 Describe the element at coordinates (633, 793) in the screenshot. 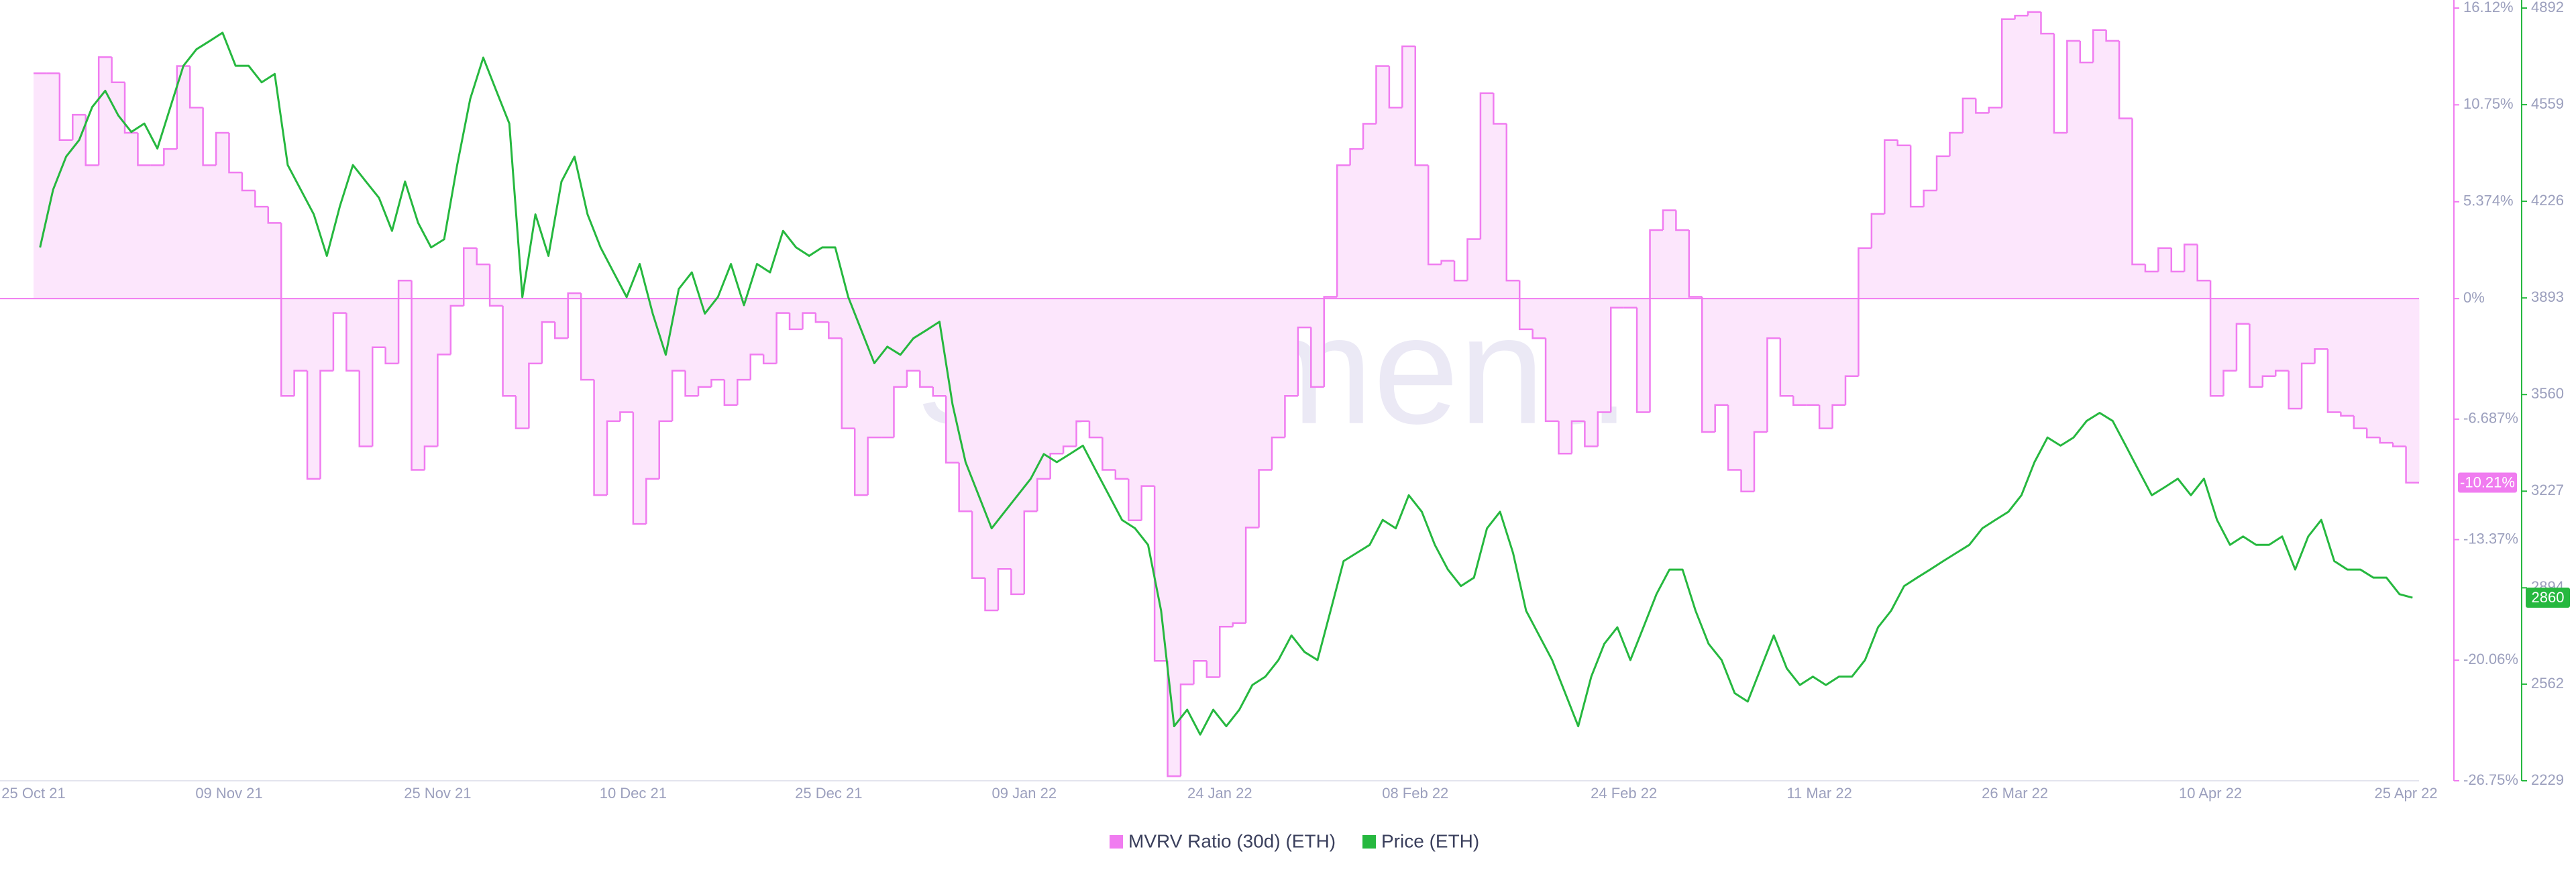

I see `x-tick-label: 10 Dec 21` at that location.